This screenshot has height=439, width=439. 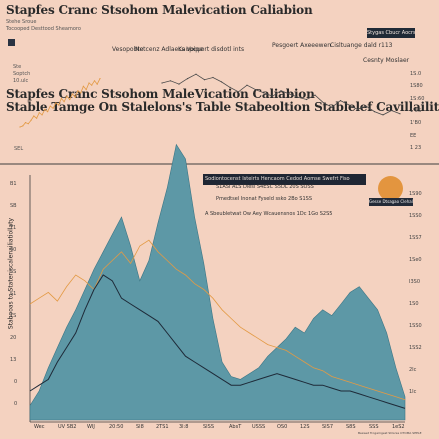 I want to click on x-axis-tick: OS0, so click(x=282, y=427).